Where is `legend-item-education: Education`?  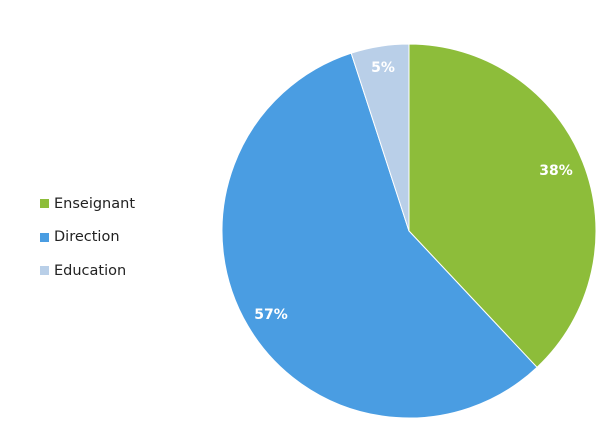 legend-item-education: Education is located at coordinates (115, 271).